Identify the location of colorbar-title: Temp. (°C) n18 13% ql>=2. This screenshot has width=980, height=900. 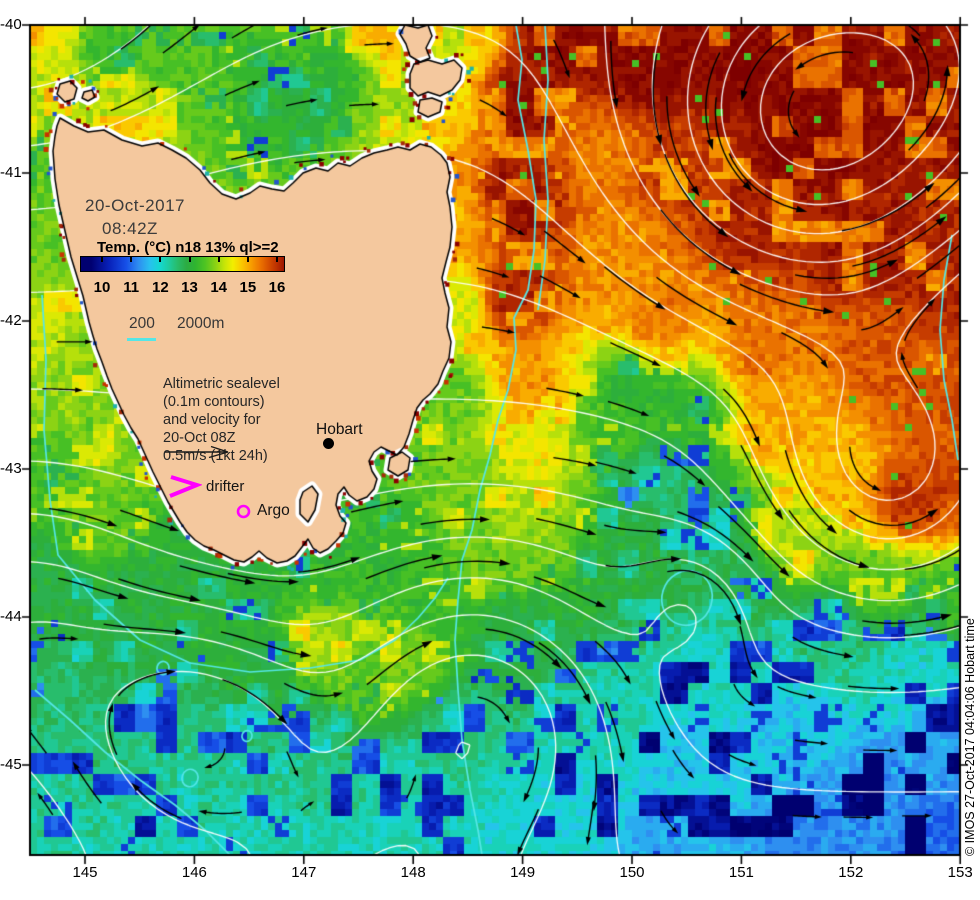
(188, 247).